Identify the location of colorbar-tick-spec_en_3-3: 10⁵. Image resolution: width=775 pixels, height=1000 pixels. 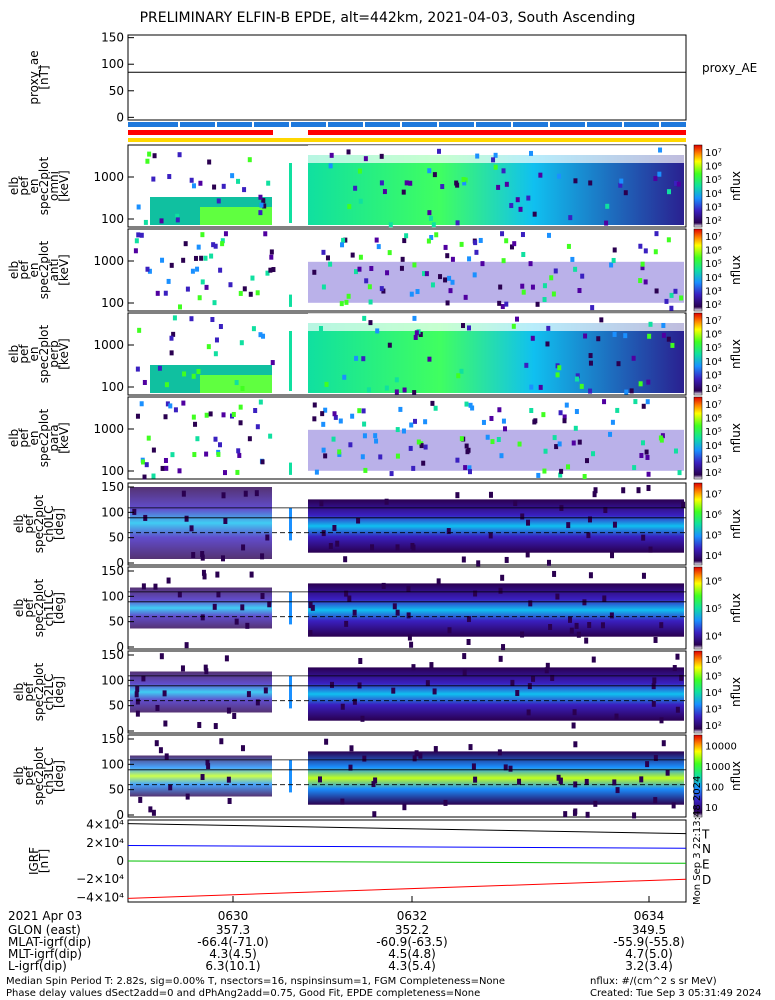
(713, 348).